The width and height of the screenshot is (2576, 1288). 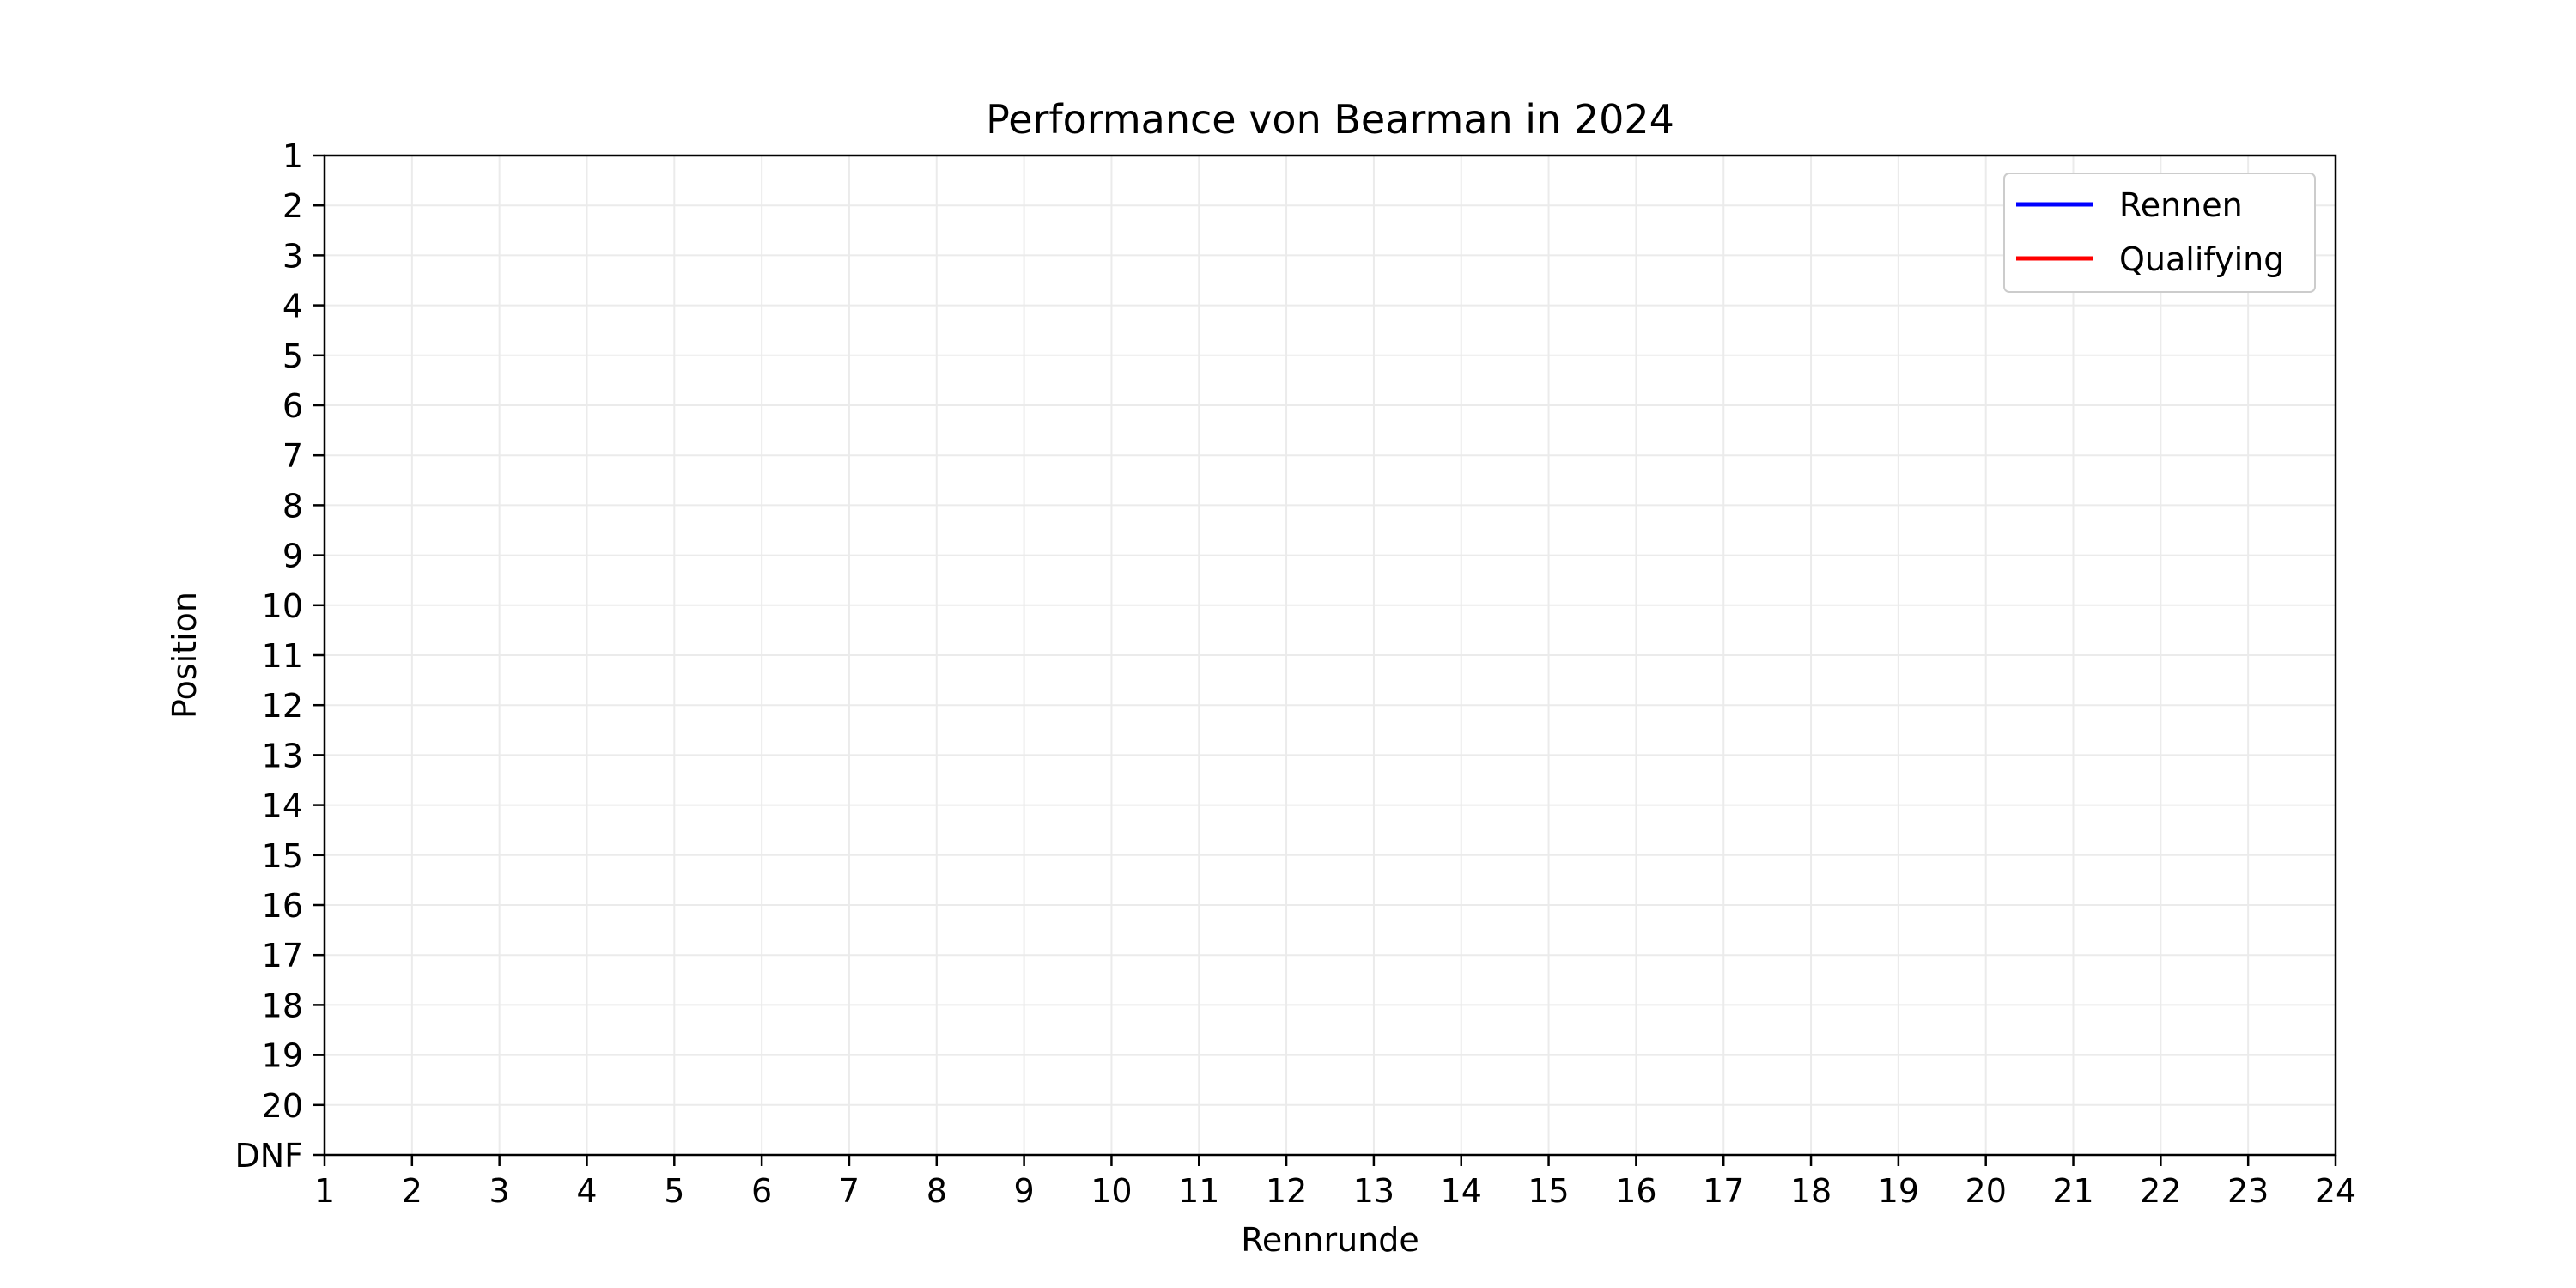 I want to click on y-tick-label: 2, so click(x=293, y=206).